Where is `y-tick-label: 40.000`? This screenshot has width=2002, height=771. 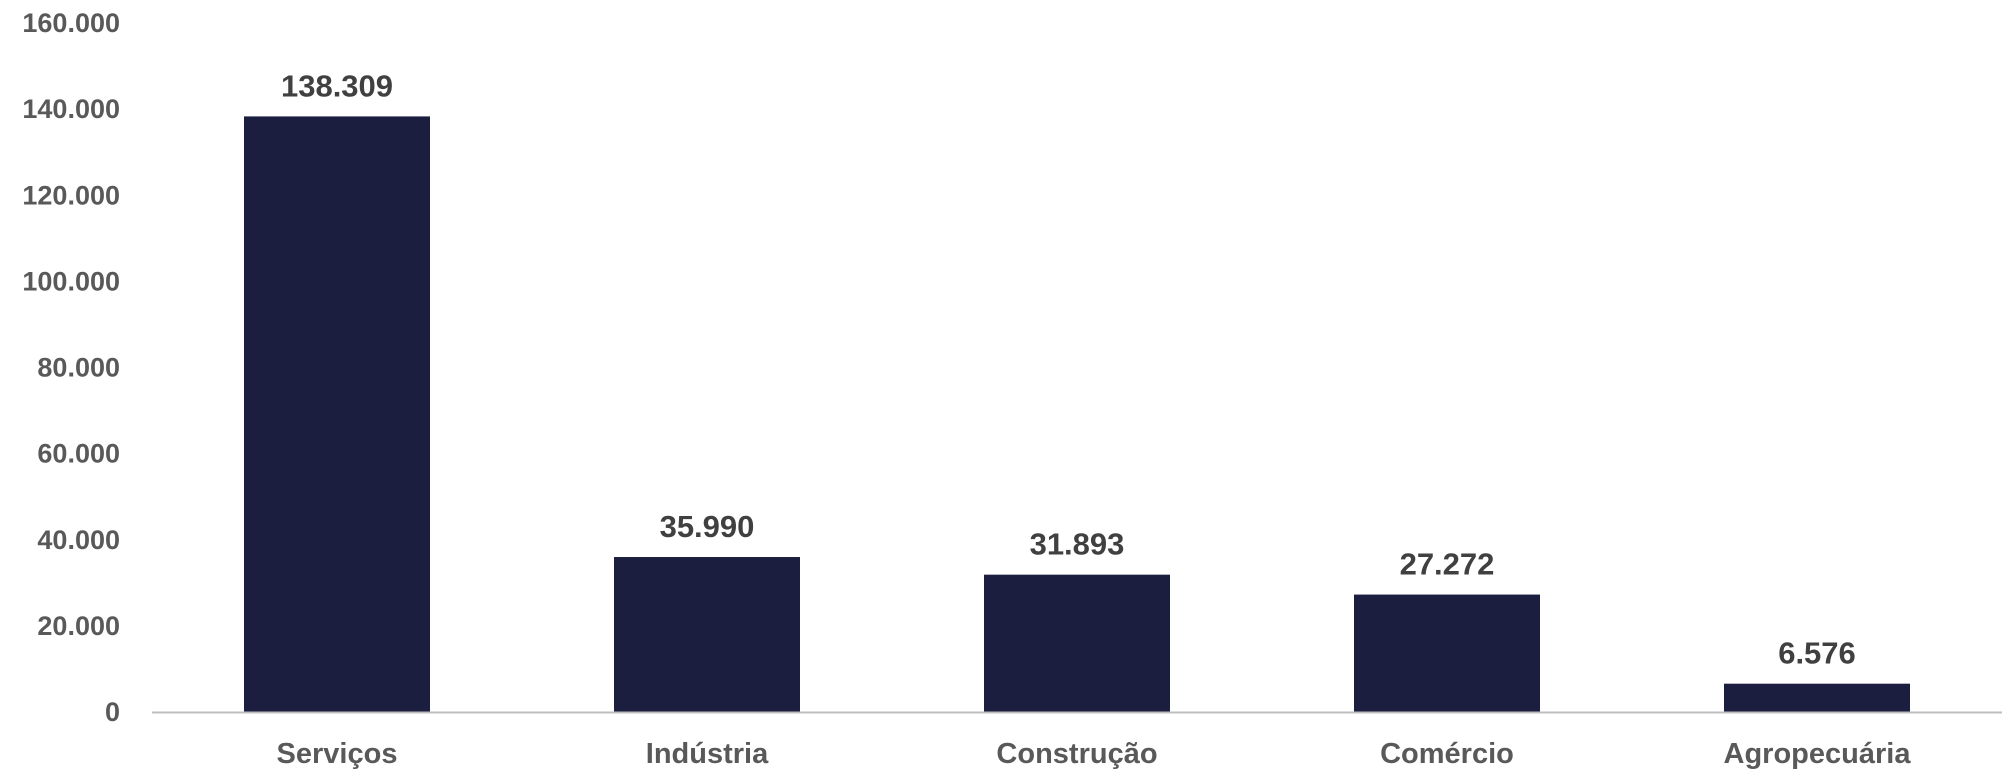 y-tick-label: 40.000 is located at coordinates (78, 540).